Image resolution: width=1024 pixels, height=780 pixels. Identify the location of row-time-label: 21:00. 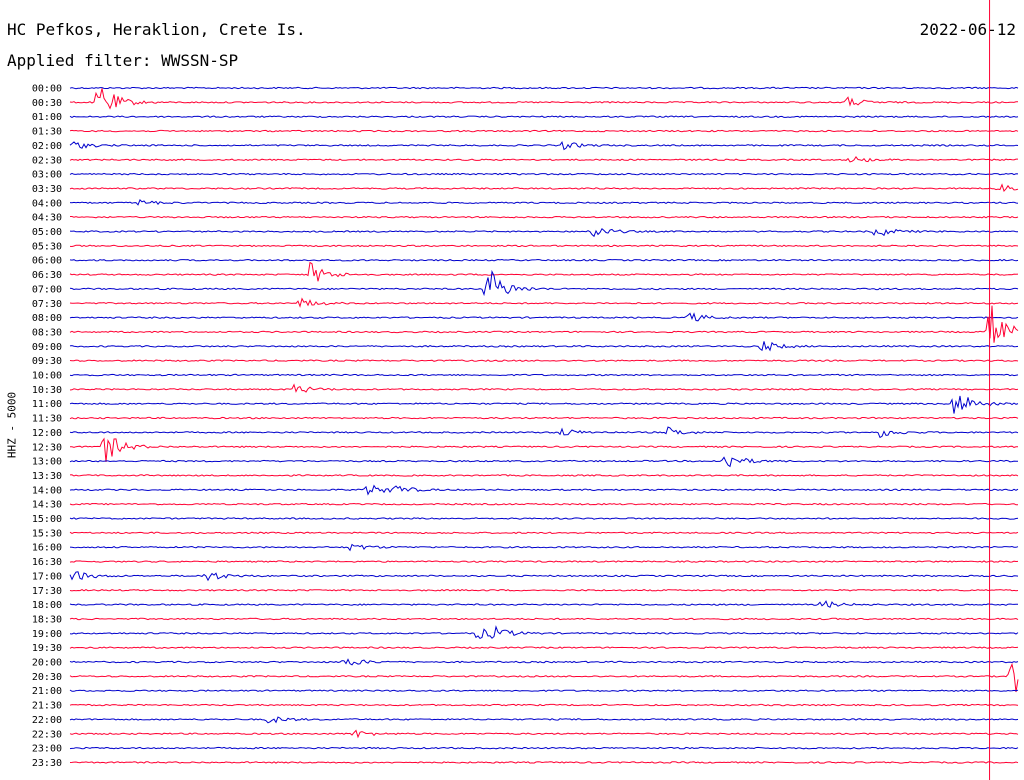
(47, 691).